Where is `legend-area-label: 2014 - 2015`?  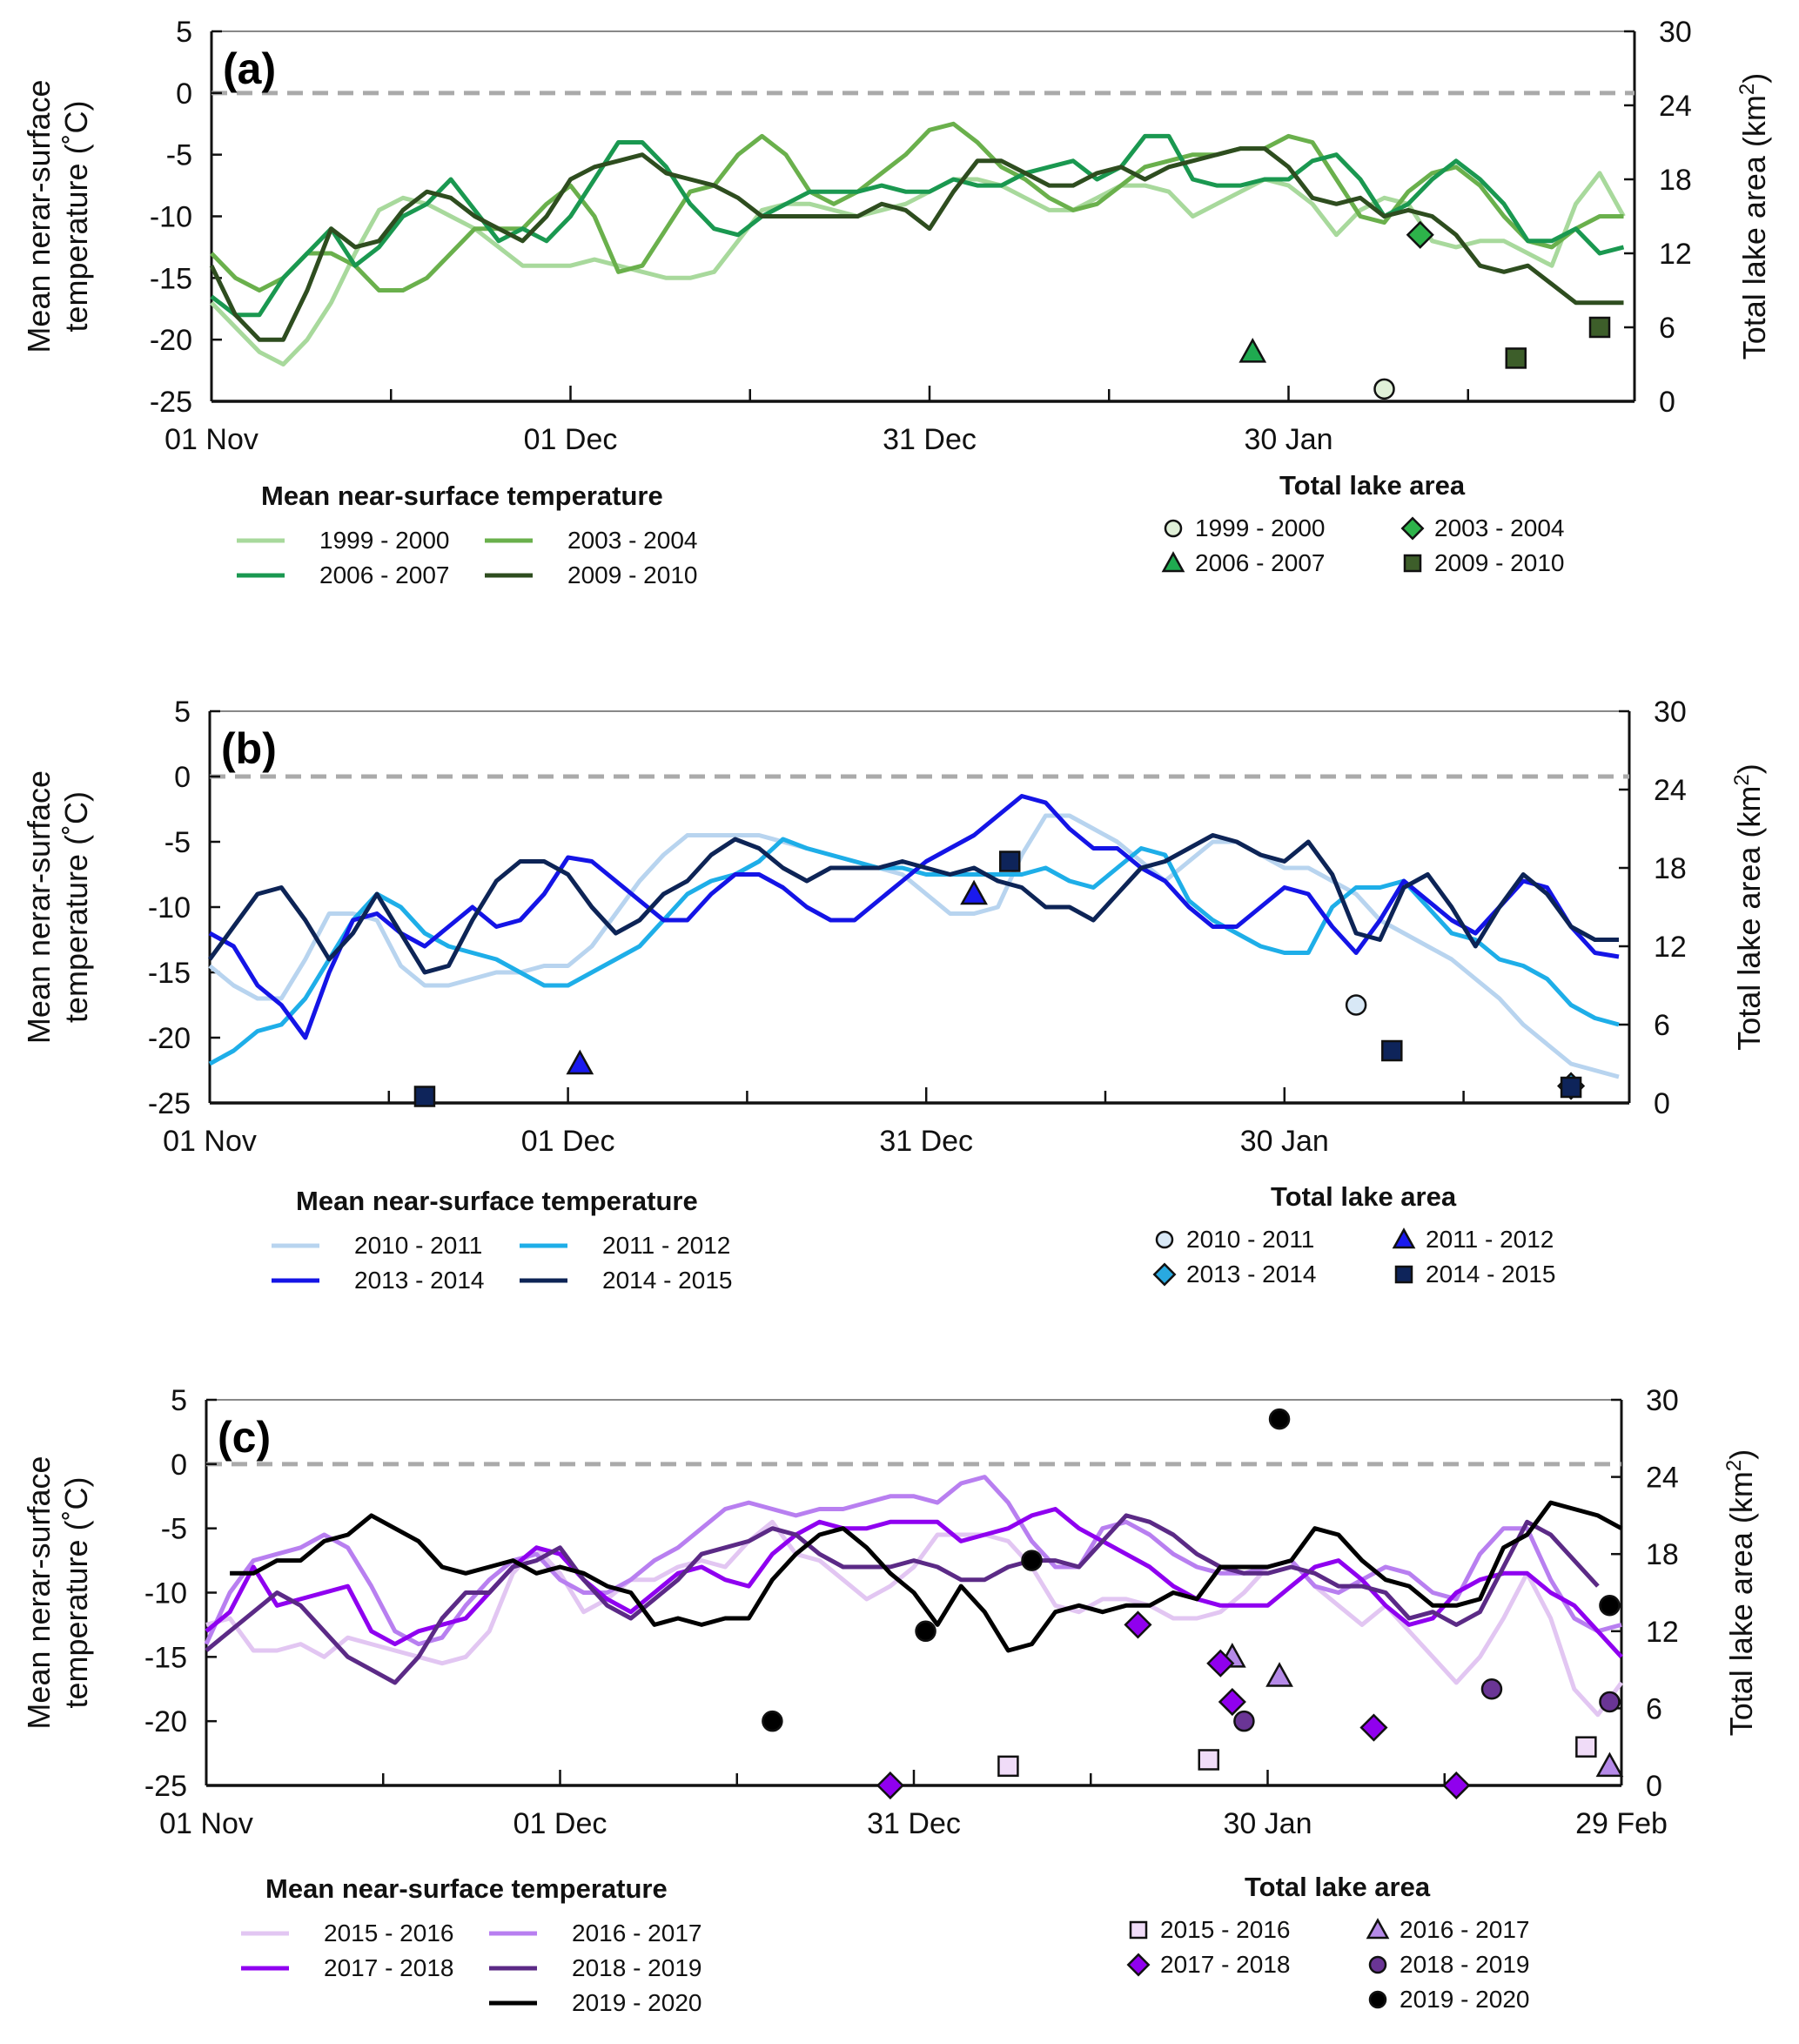
legend-area-label: 2014 - 2015 is located at coordinates (1490, 1274).